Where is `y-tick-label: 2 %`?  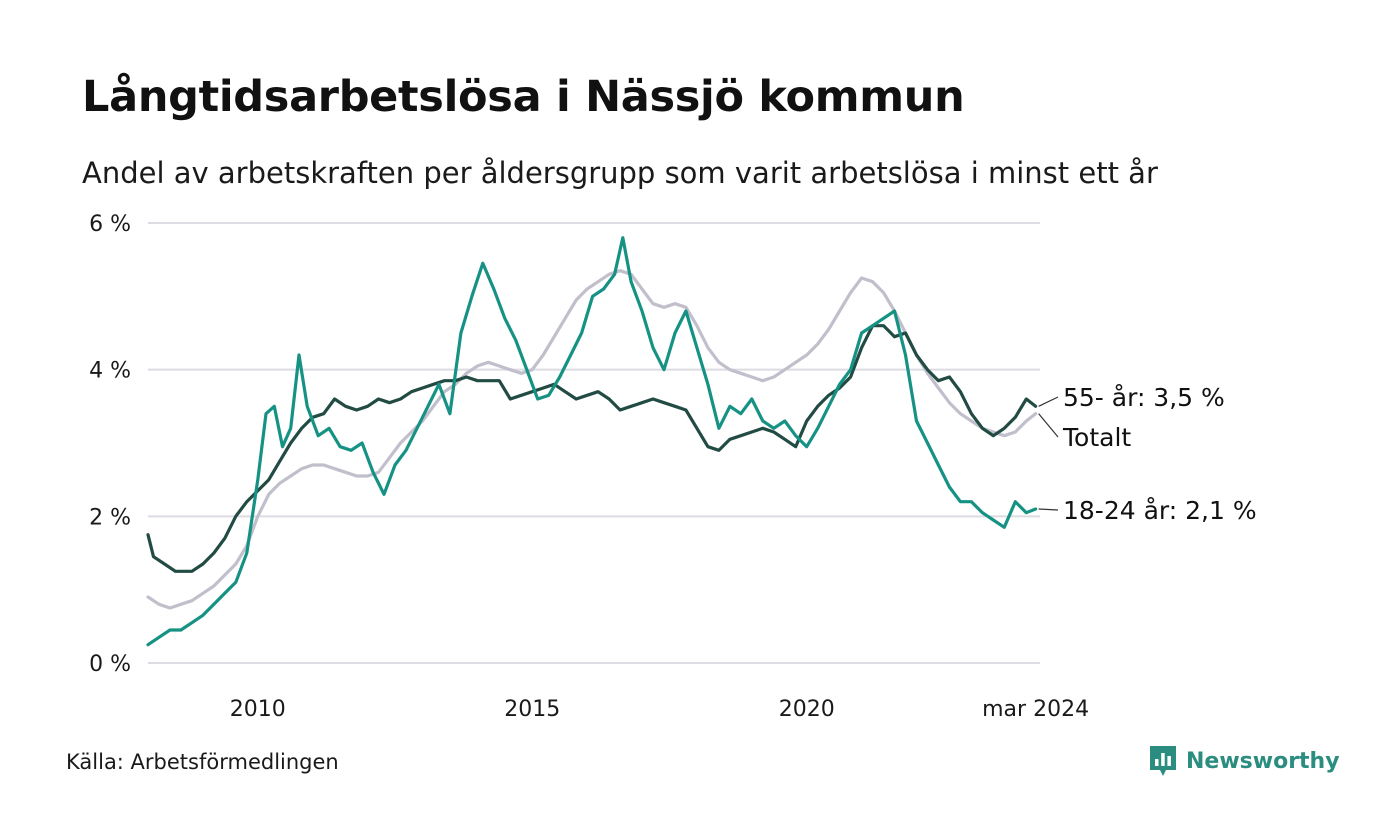
y-tick-label: 2 % is located at coordinates (110, 517).